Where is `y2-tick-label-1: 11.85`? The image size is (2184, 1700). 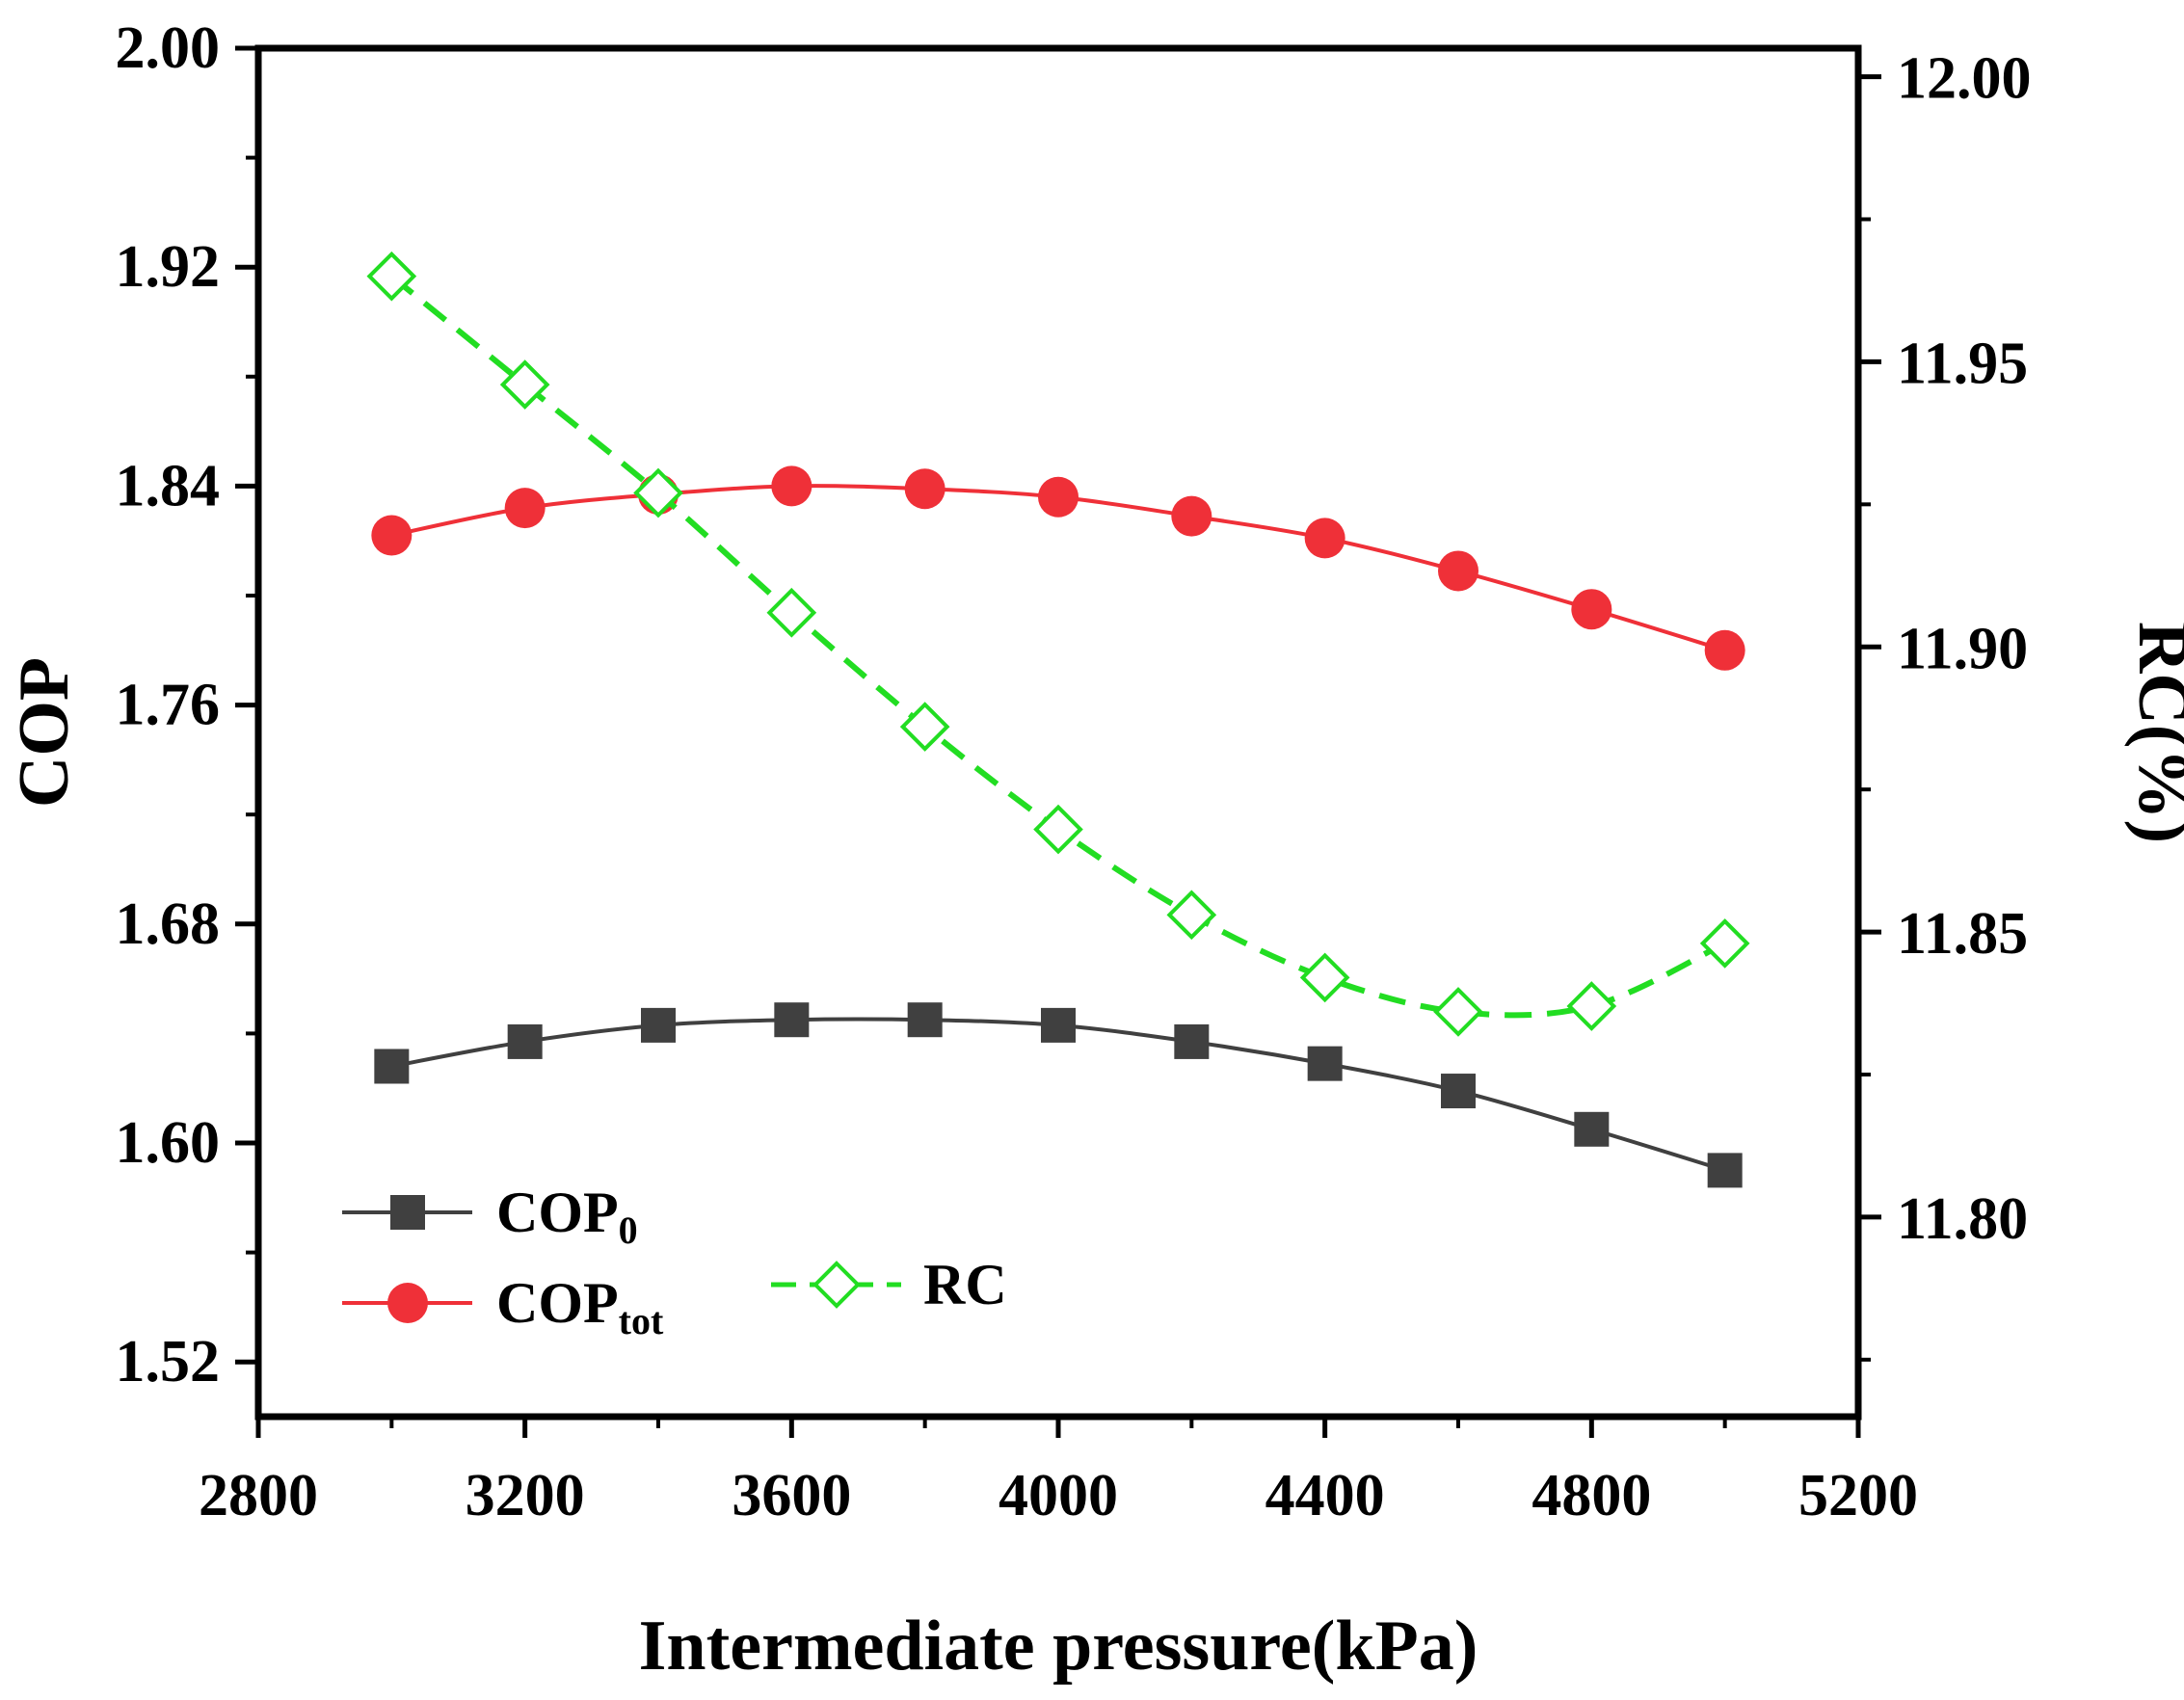
y2-tick-label-1: 11.85 is located at coordinates (1963, 934).